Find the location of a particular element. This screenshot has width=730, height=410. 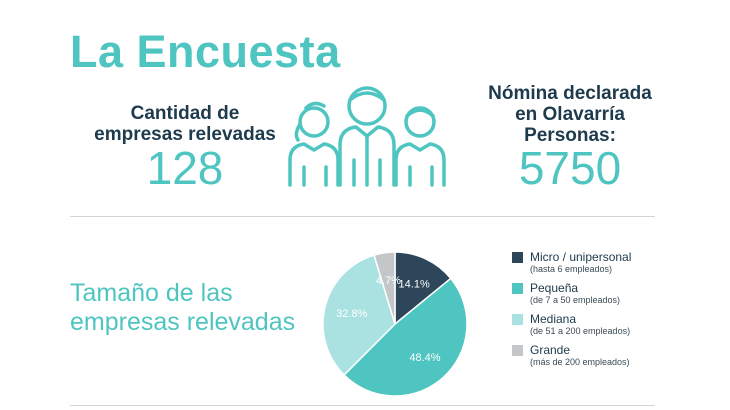

payroll-label-line1: Nómina declarada is located at coordinates (570, 93).